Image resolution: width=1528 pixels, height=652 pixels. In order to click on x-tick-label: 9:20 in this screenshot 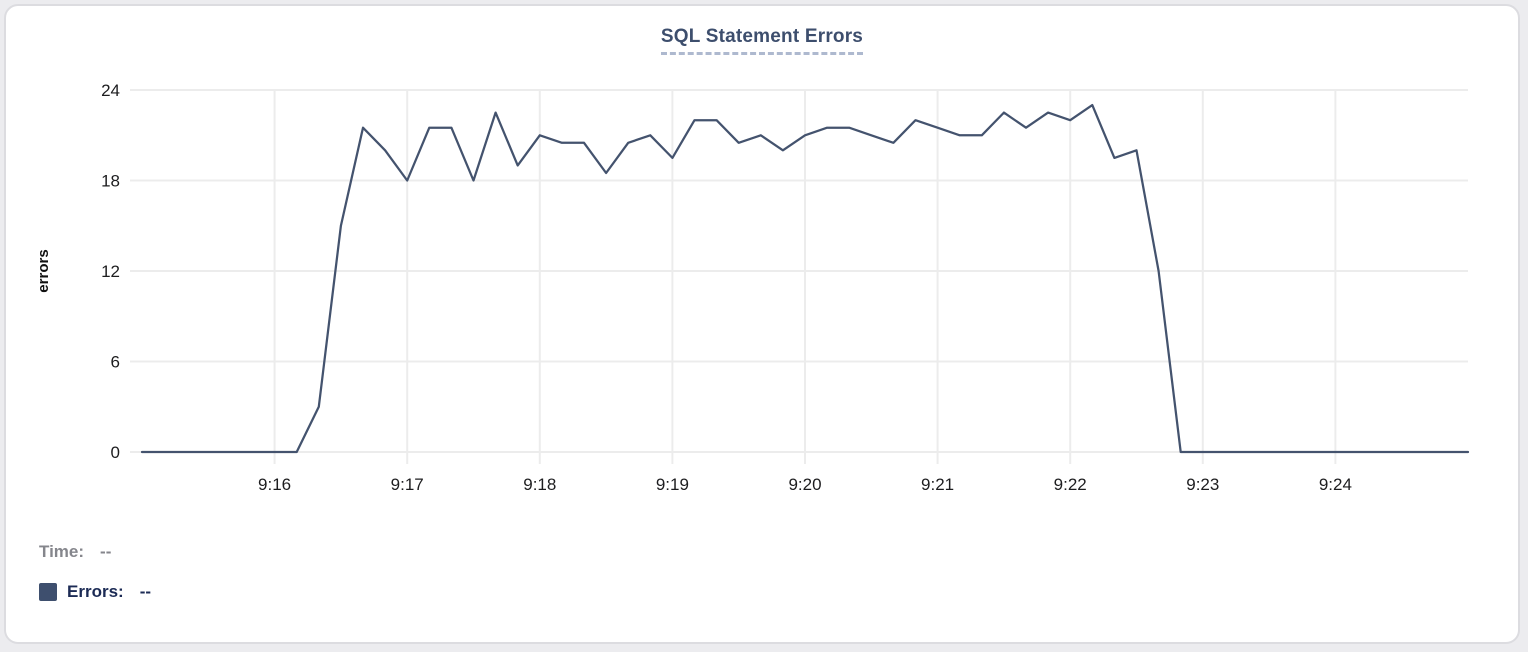, I will do `click(804, 484)`.